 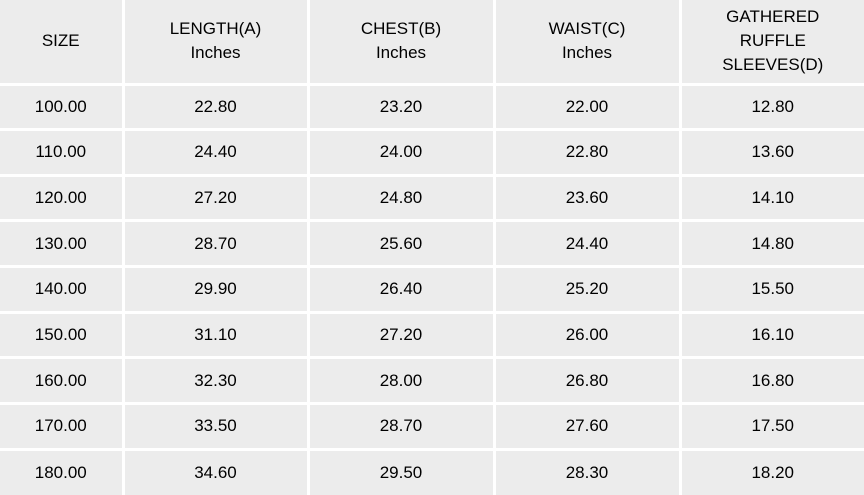 I want to click on cell-sleeves: 16.10, so click(x=772, y=336).